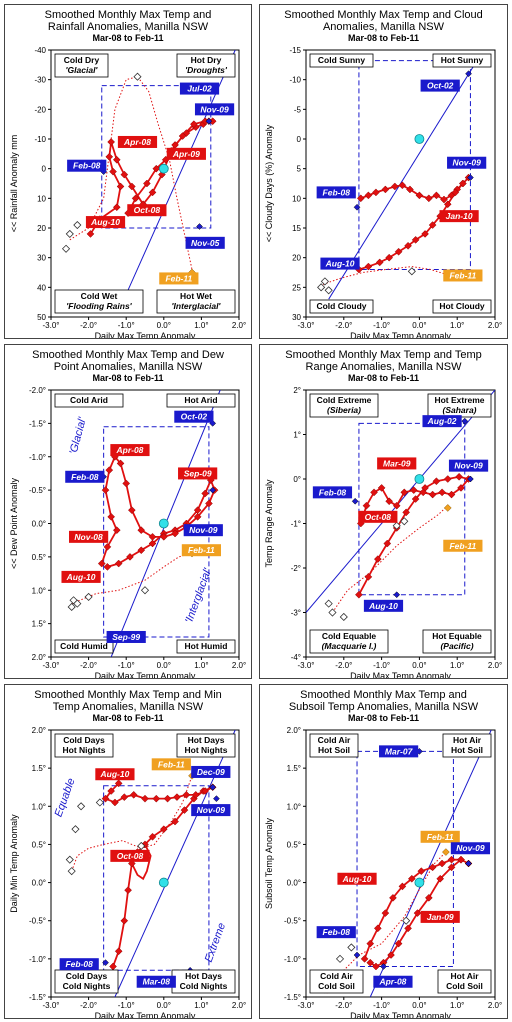  I want to click on chart-5-x-tick-label: -3.0°, so click(306, 1005).